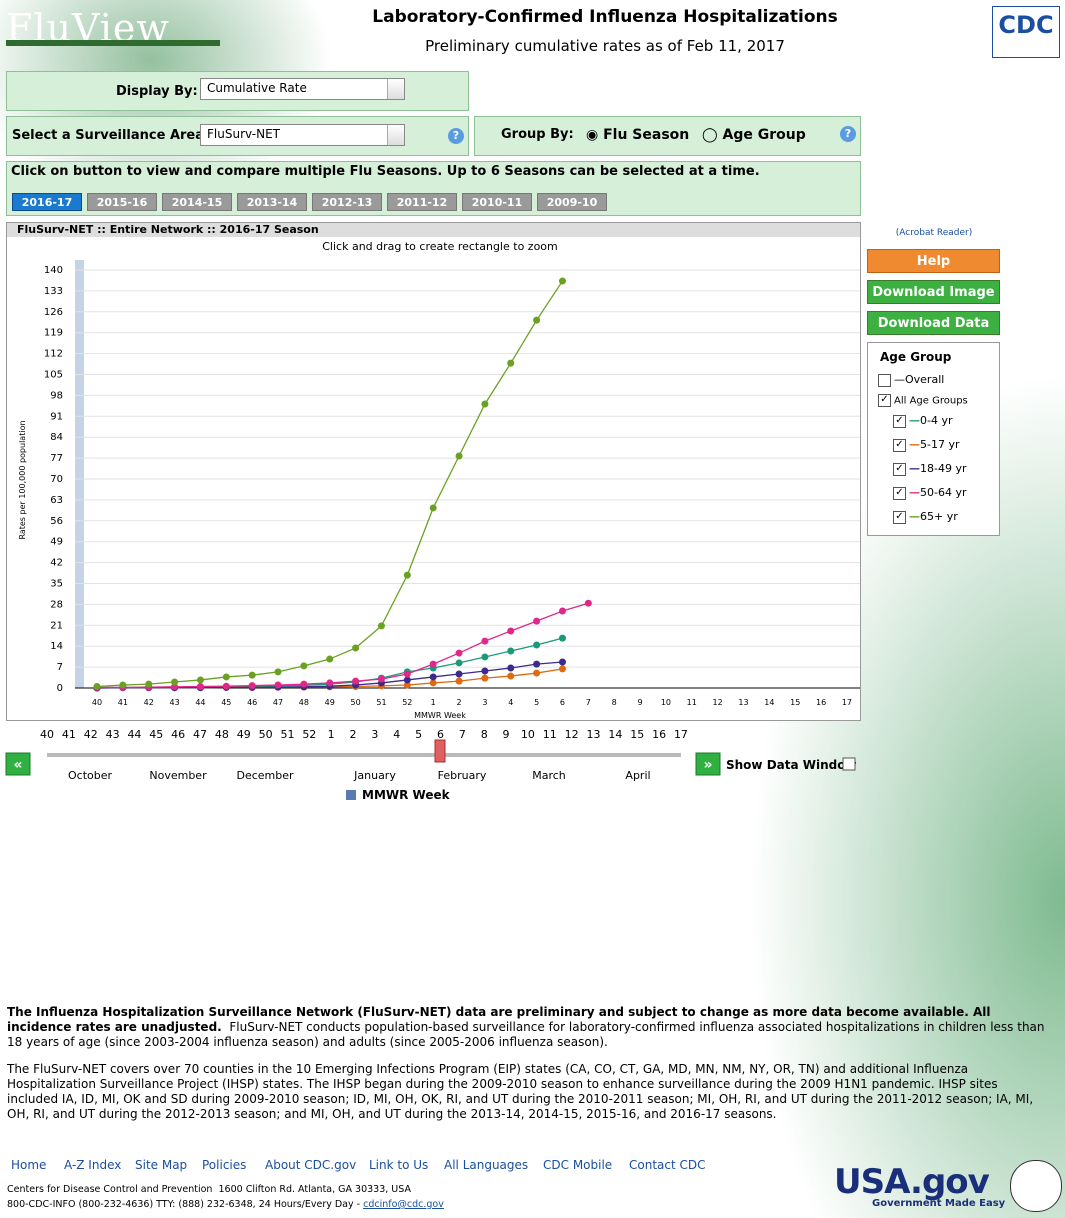 This screenshot has height=1218, width=1065. What do you see at coordinates (943, 492) in the screenshot?
I see `legend-label: 50-64 yr` at bounding box center [943, 492].